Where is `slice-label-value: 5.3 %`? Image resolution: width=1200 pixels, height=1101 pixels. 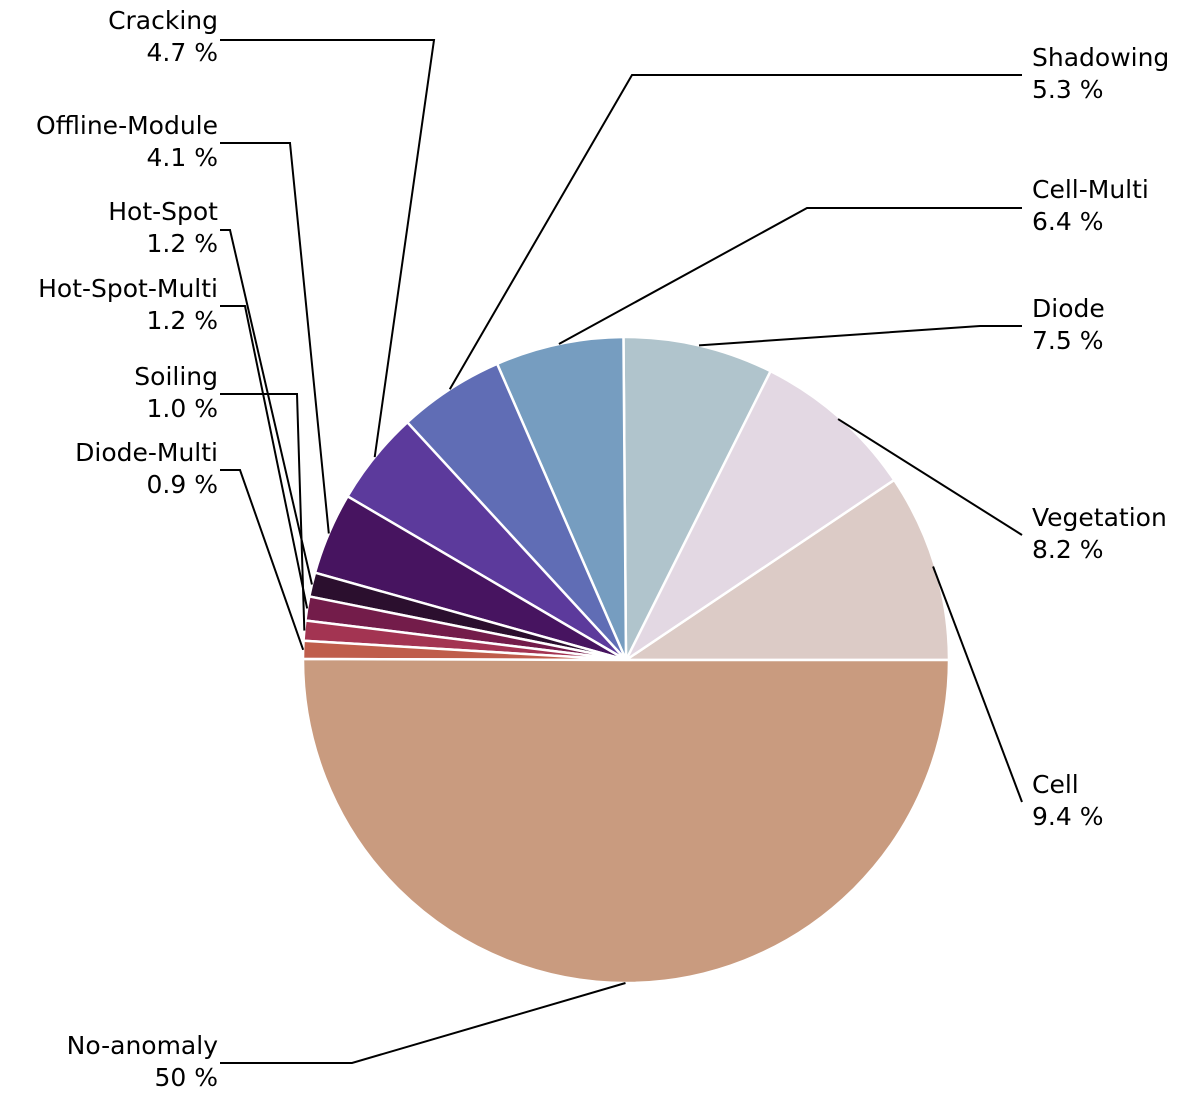 slice-label-value: 5.3 % is located at coordinates (1067, 89).